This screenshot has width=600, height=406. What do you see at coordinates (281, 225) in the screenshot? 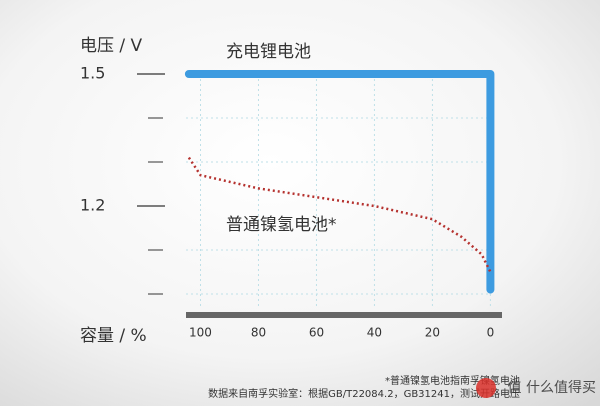
I see `series-label: 普通镍氢电池*` at bounding box center [281, 225].